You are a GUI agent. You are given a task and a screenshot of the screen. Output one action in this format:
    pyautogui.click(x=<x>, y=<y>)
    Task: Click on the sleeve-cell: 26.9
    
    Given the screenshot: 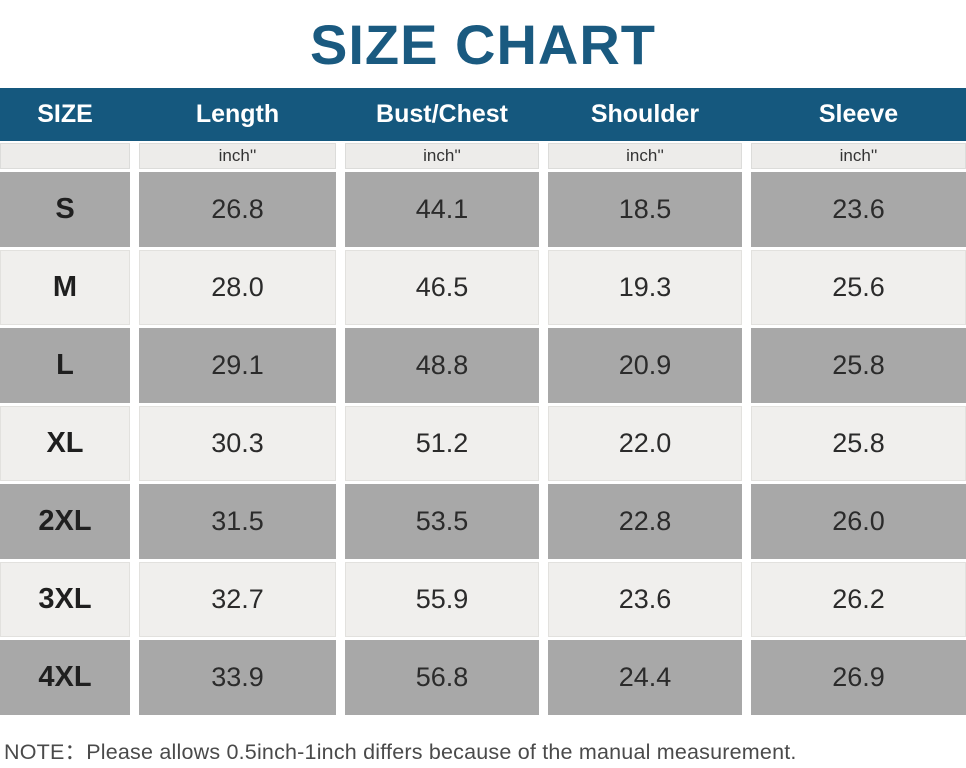 What is the action you would take?
    pyautogui.click(x=858, y=677)
    